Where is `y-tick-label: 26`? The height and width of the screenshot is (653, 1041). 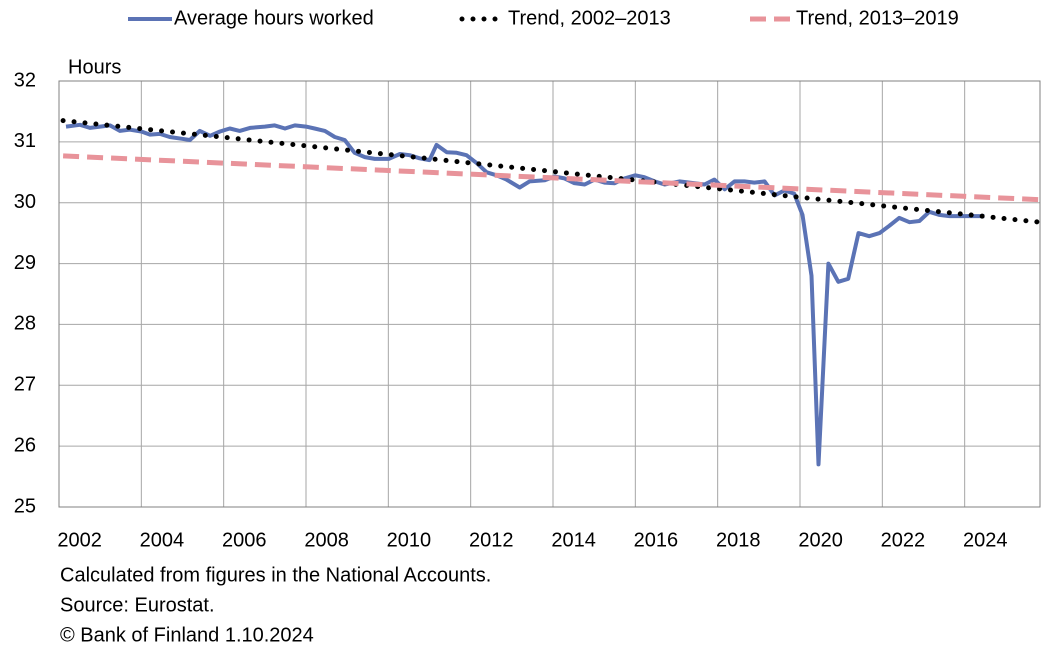
y-tick-label: 26 is located at coordinates (25, 445).